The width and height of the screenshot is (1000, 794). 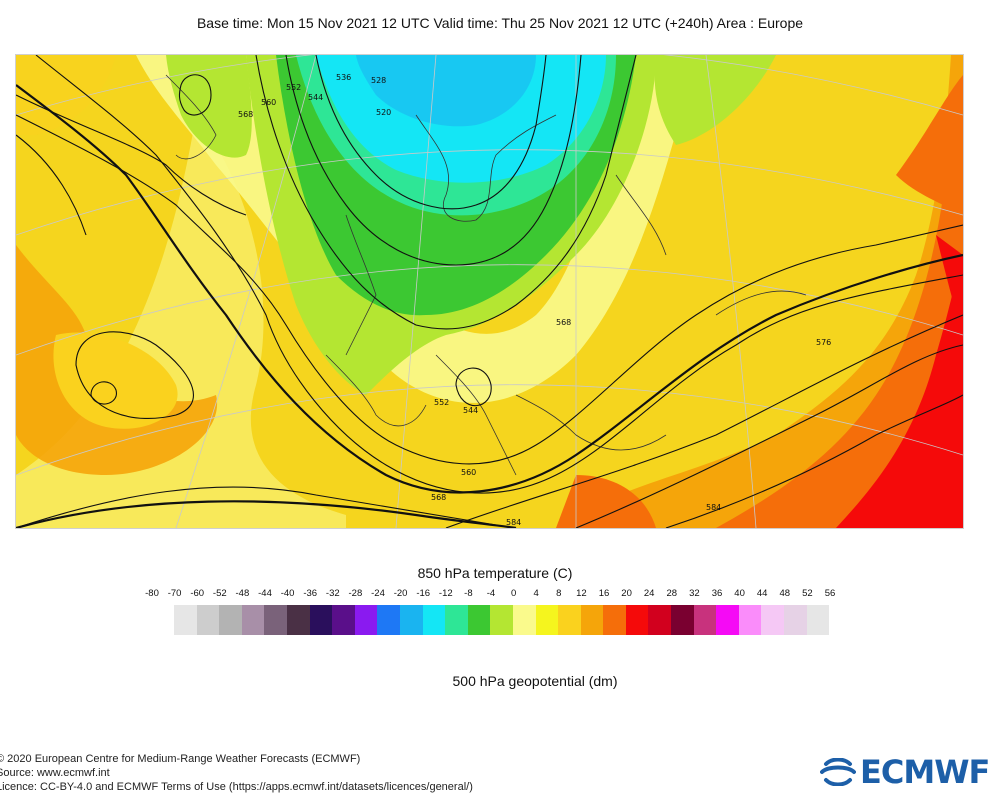 What do you see at coordinates (823, 342) in the screenshot?
I see `svg-text: 576` at bounding box center [823, 342].